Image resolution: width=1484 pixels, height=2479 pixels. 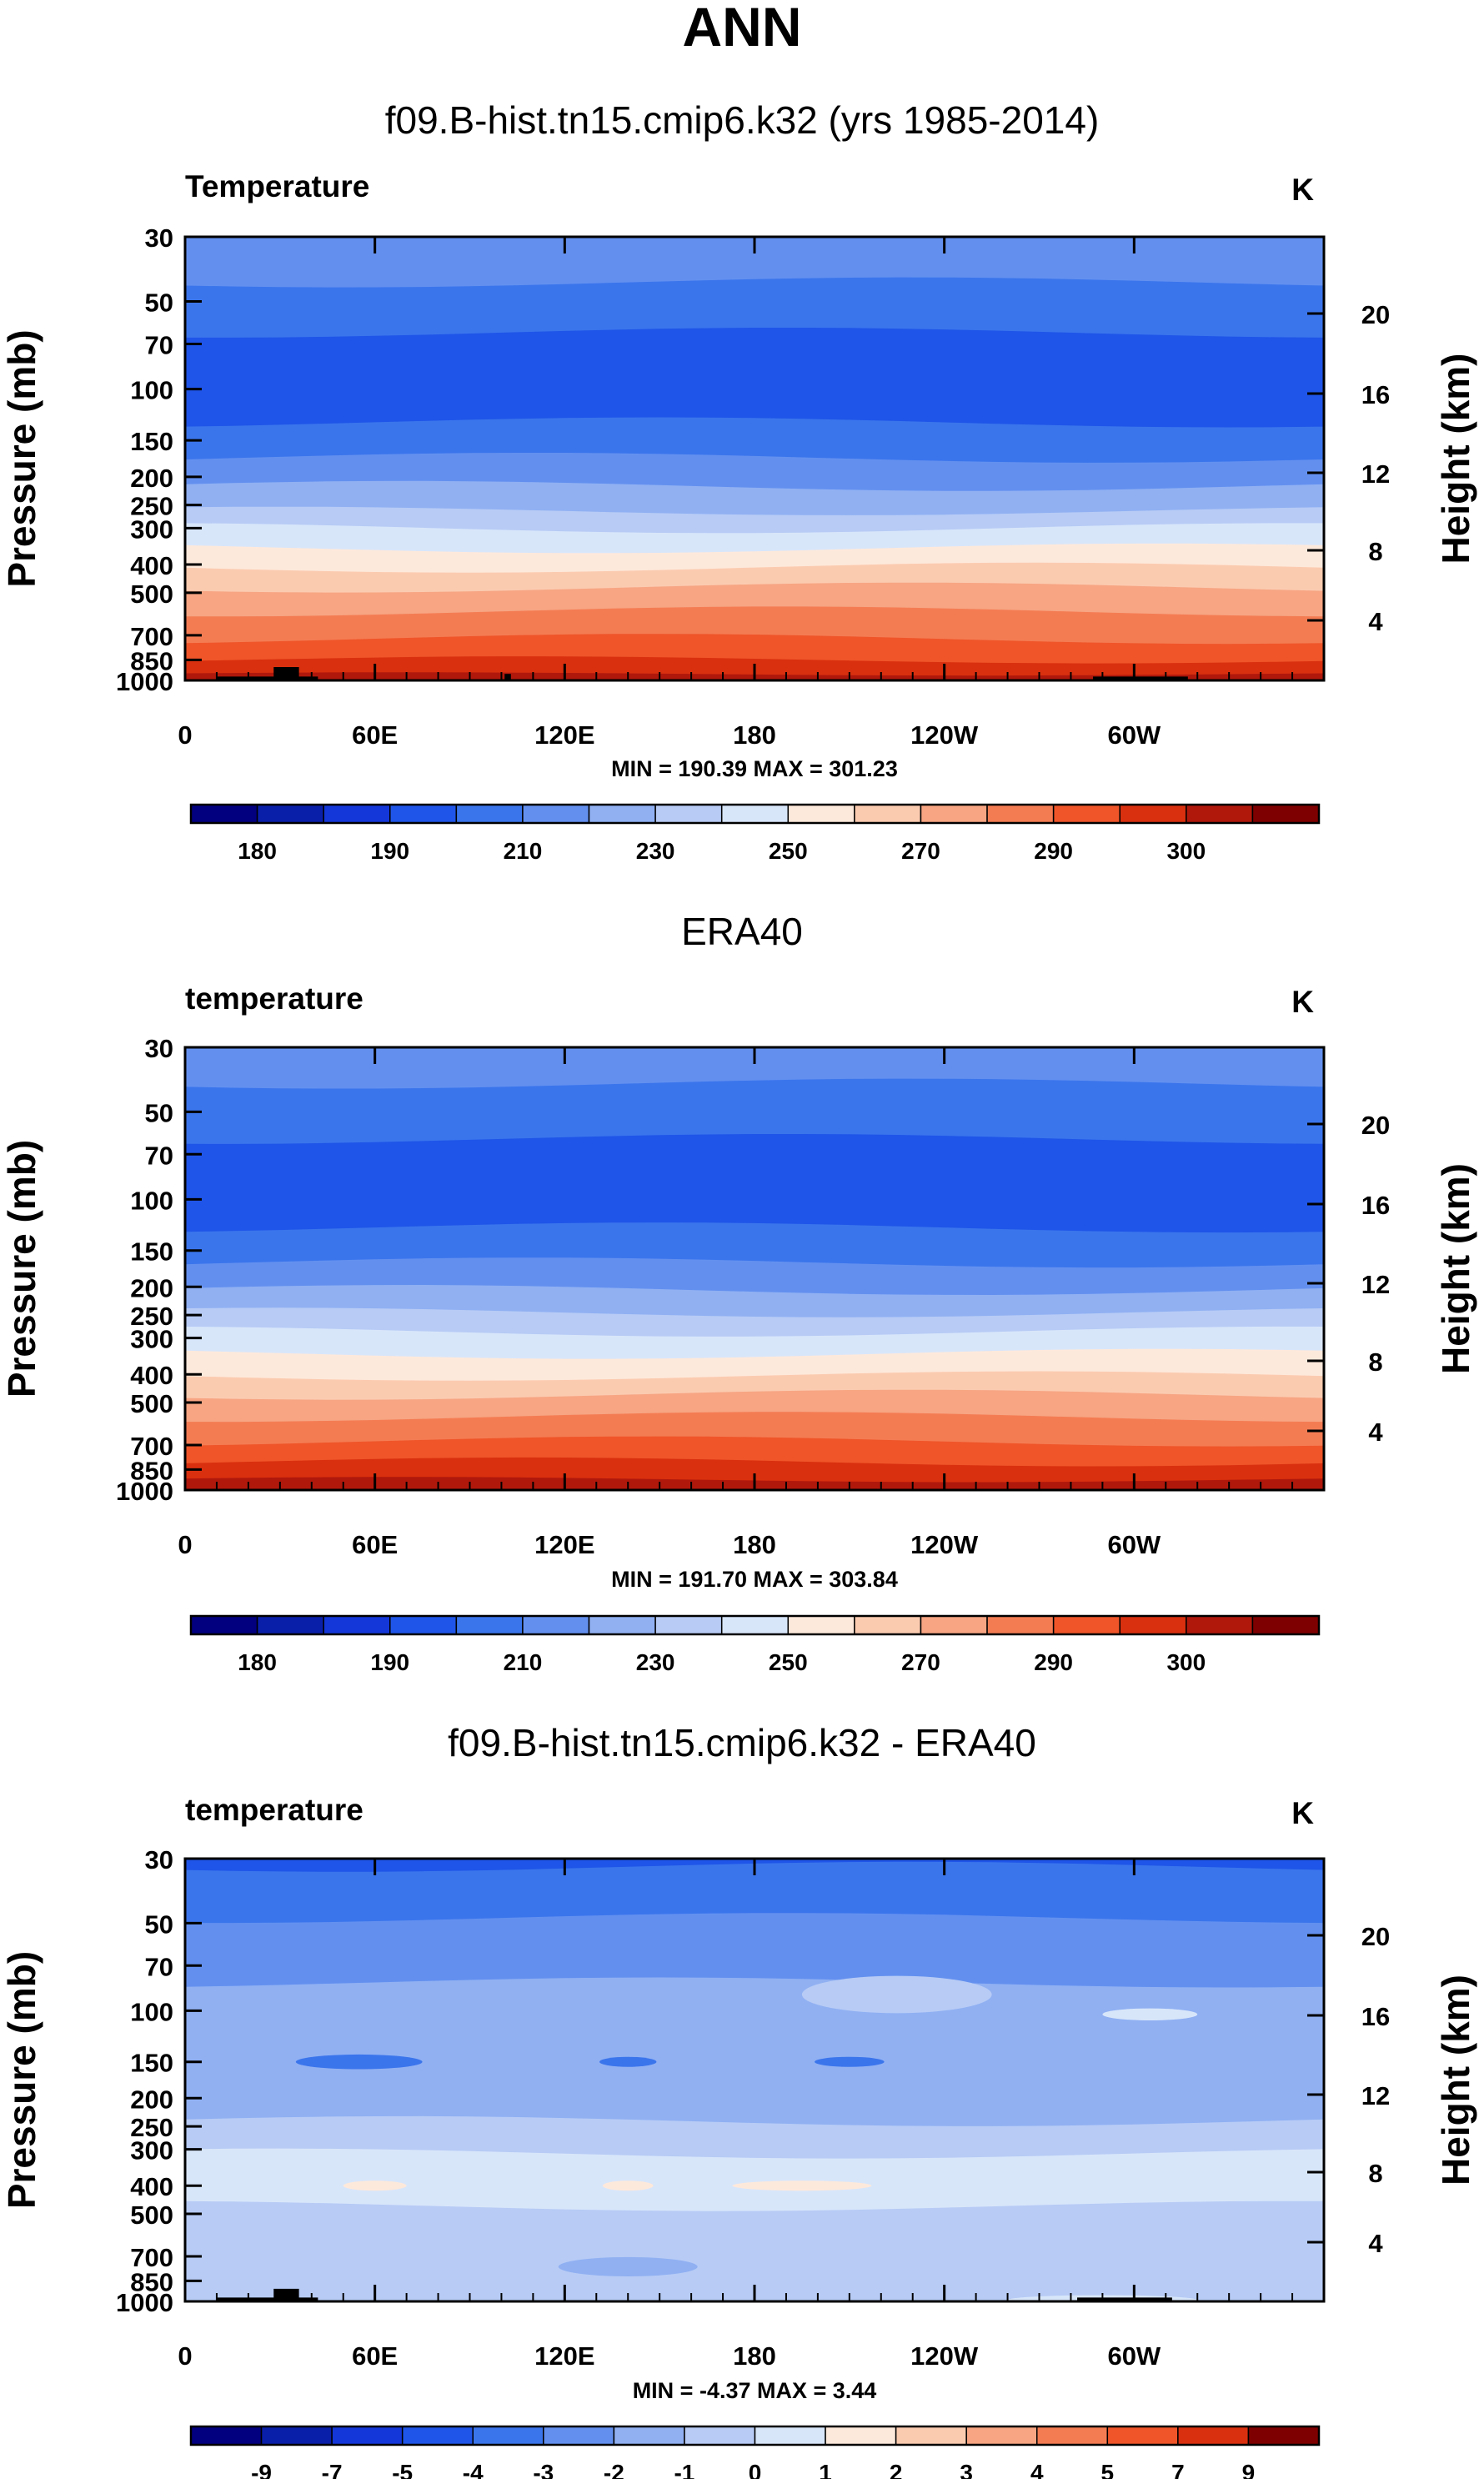 What do you see at coordinates (754, 1268) in the screenshot?
I see `contour-field` at bounding box center [754, 1268].